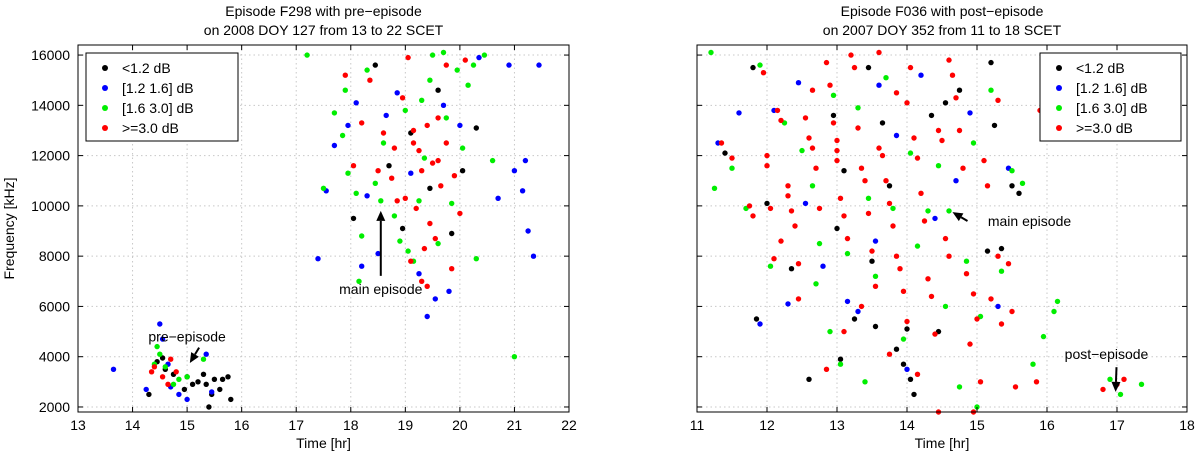 This screenshot has width=1200, height=456. Describe the element at coordinates (1112, 88) in the screenshot. I see `legend-entry: [1.2 1.6] dB` at that location.